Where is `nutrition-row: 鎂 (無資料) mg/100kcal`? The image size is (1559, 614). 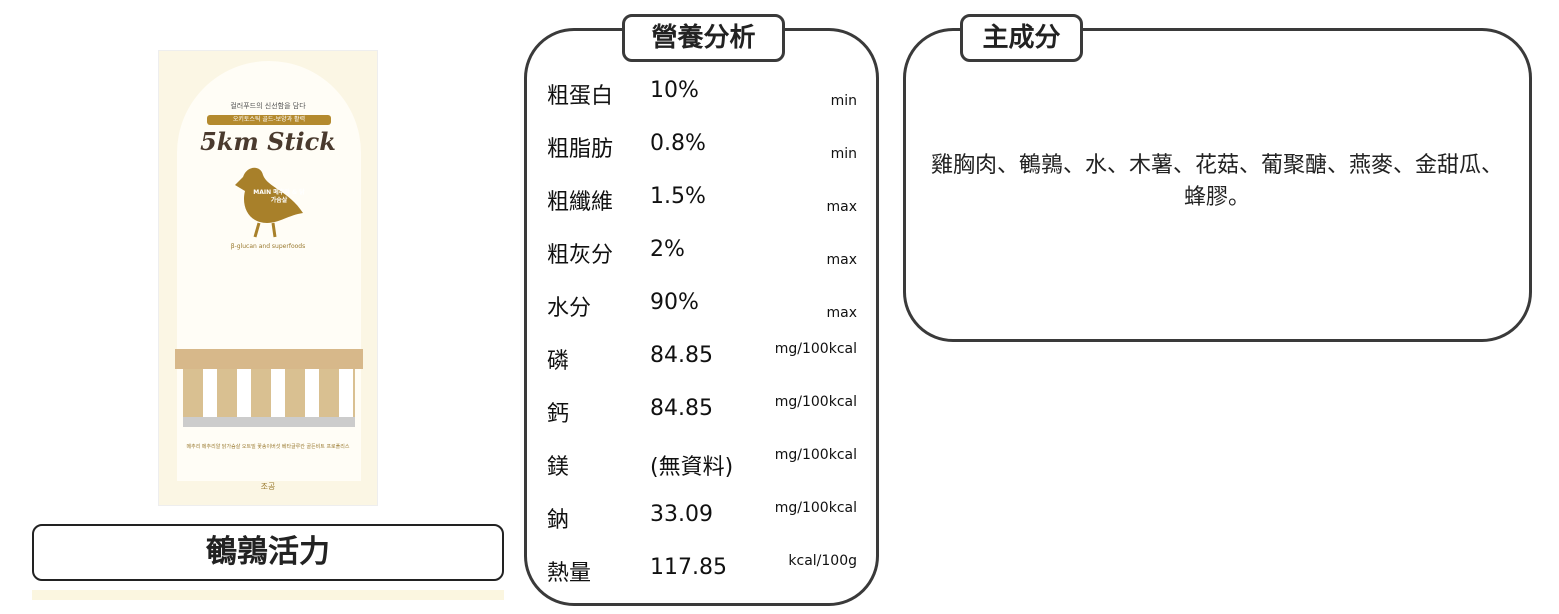
nutrition-row: 鎂 (無資料) mg/100kcal is located at coordinates (702, 463).